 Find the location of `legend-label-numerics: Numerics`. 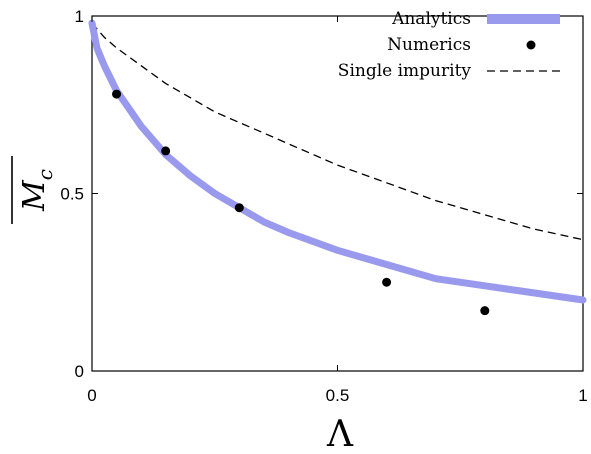

legend-label-numerics: Numerics is located at coordinates (429, 45).